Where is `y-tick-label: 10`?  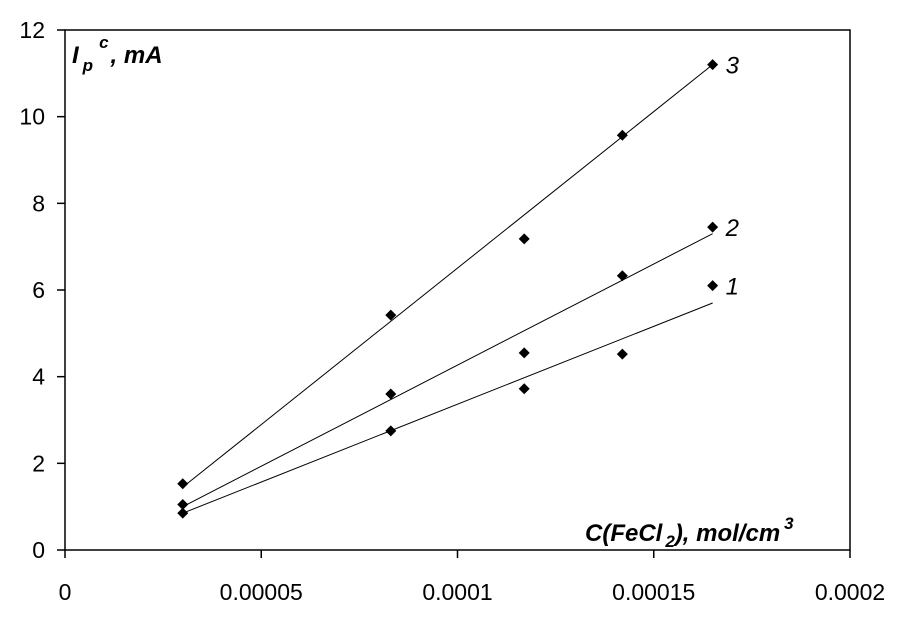
y-tick-label: 10 is located at coordinates (32, 117).